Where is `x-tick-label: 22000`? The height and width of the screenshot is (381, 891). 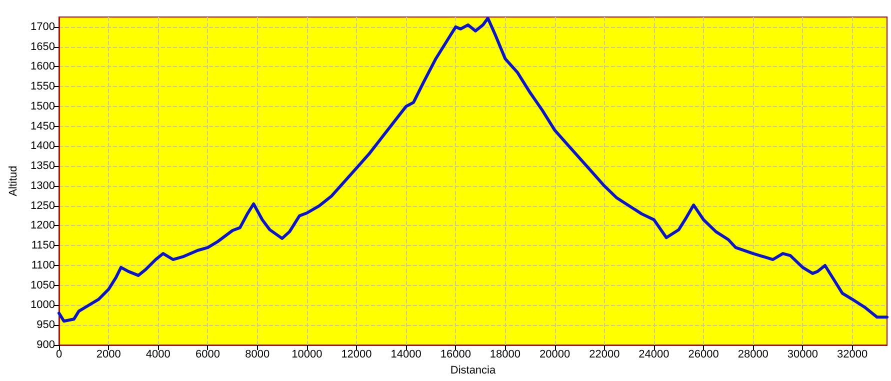 x-tick-label: 22000 is located at coordinates (604, 354).